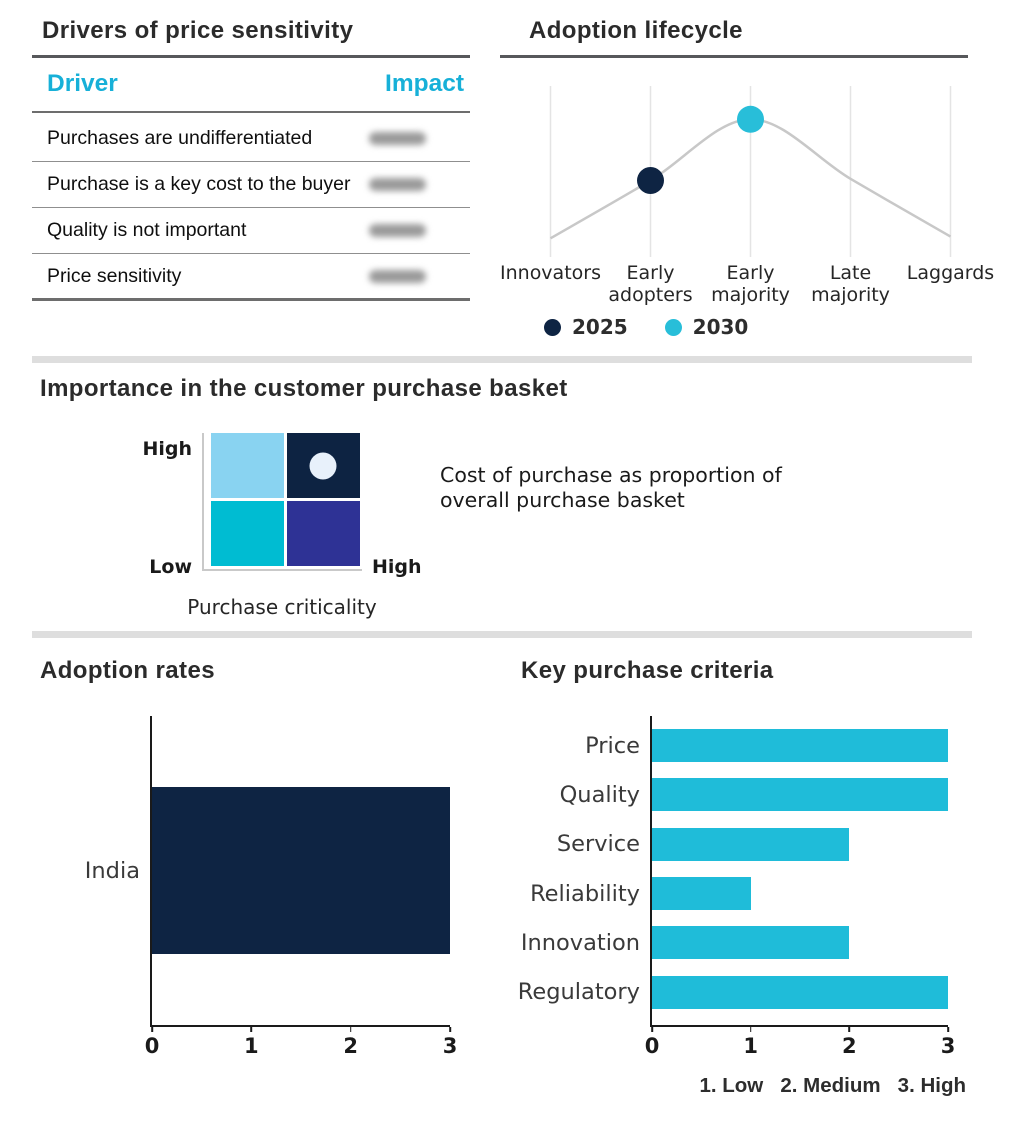 This screenshot has width=1026, height=1124. Describe the element at coordinates (202, 502) in the screenshot. I see `matrix-y-axis-line` at that location.